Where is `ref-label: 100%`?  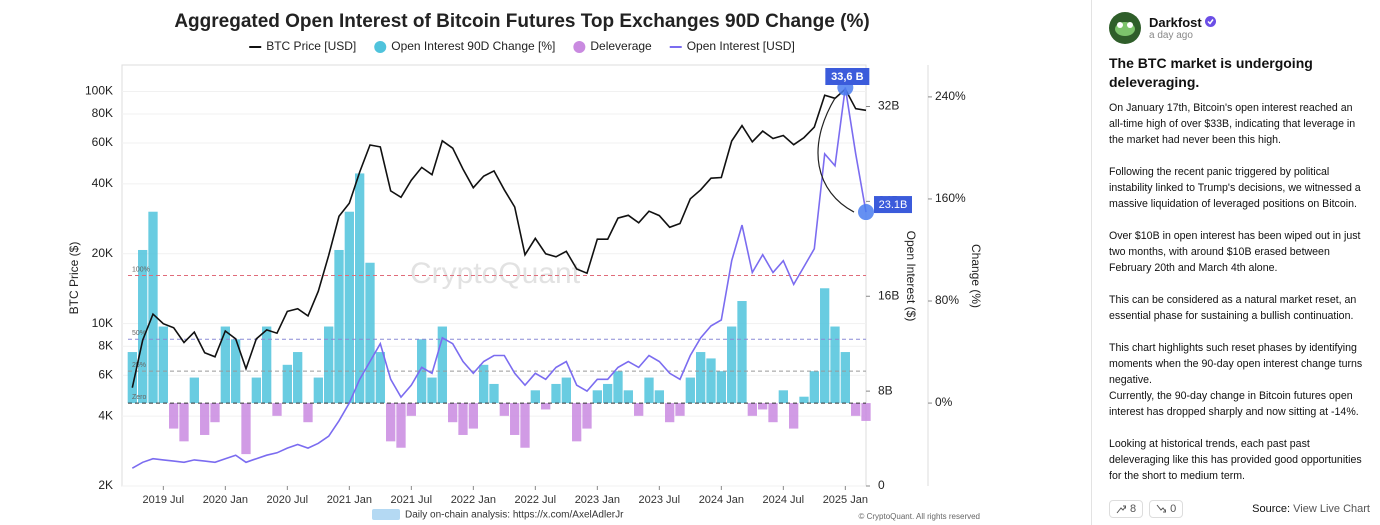 ref-label: 100% is located at coordinates (141, 269).